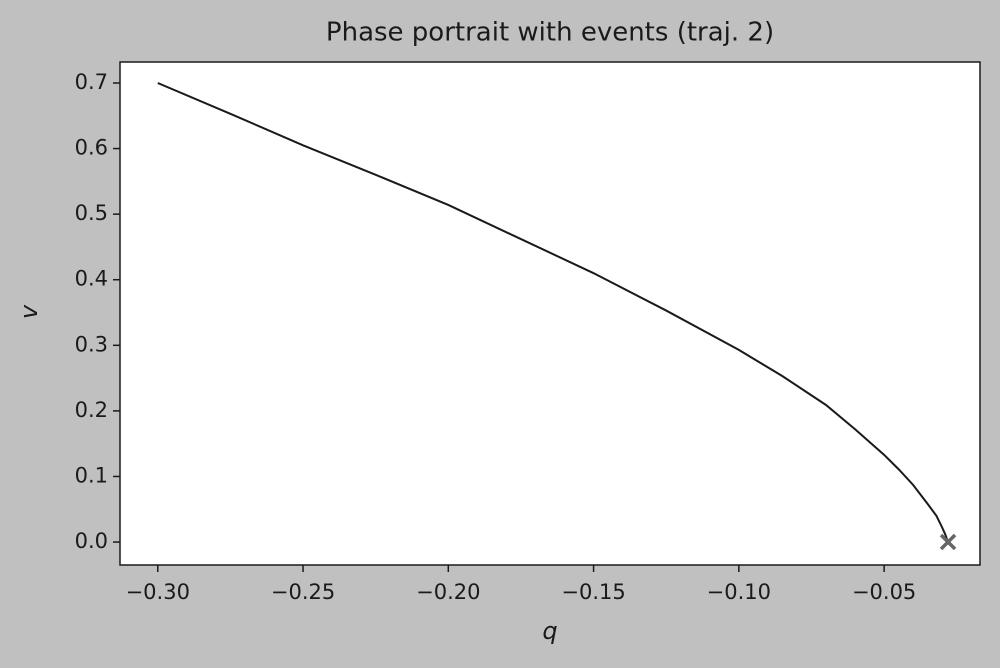 The image size is (1000, 668). What do you see at coordinates (91, 279) in the screenshot?
I see `y-tick-label: 0.4` at bounding box center [91, 279].